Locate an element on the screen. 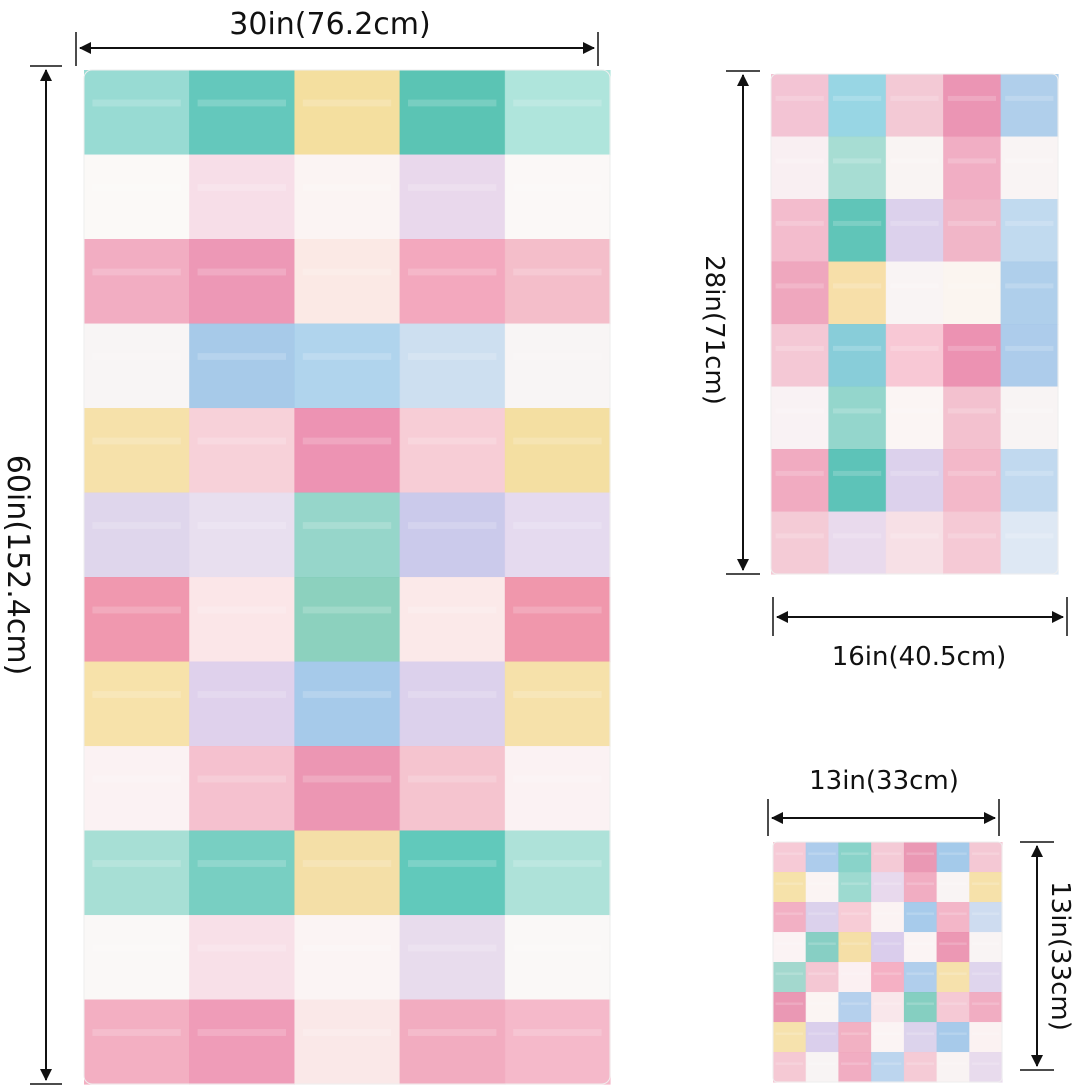 The height and width of the screenshot is (1090, 1080). hand-towel-outline is located at coordinates (914, 324).